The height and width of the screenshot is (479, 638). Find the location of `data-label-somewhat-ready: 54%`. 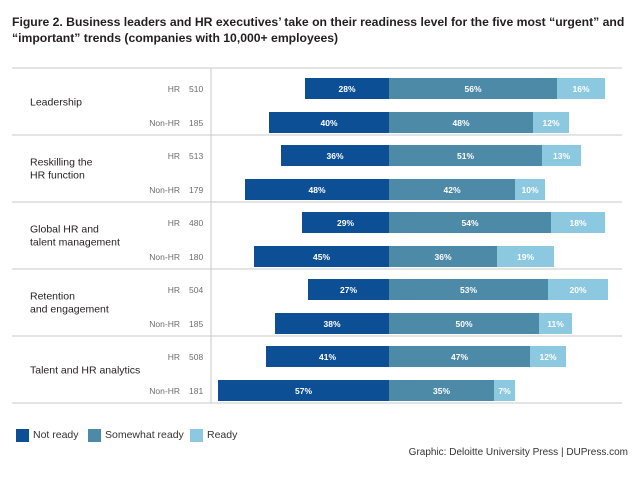

data-label-somewhat-ready: 54% is located at coordinates (469, 223).